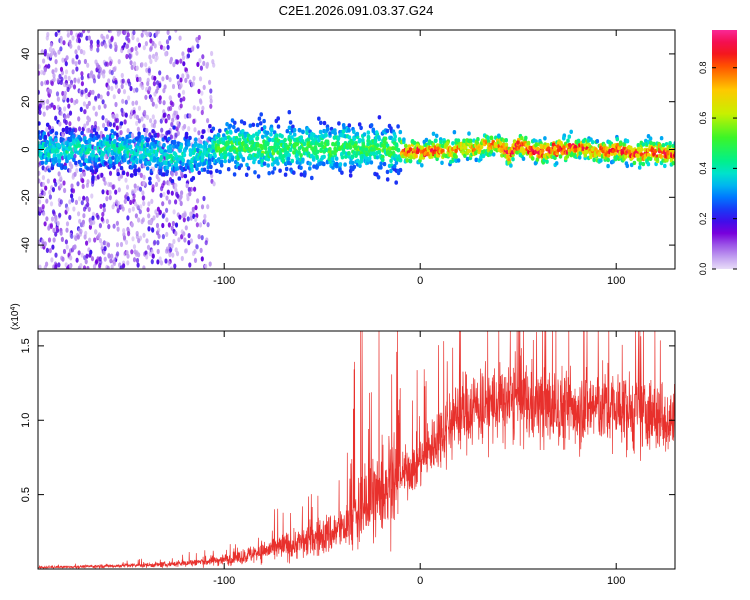  What do you see at coordinates (16, 316) in the screenshot?
I see `snr-y-scale-factor: (x104)` at bounding box center [16, 316].